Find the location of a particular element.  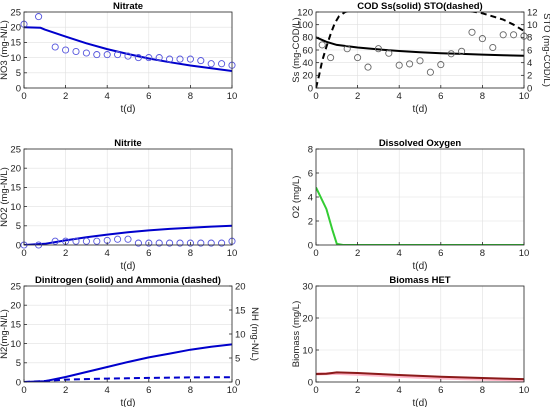

y-right-tick-label: 15 is located at coordinates (240, 310).